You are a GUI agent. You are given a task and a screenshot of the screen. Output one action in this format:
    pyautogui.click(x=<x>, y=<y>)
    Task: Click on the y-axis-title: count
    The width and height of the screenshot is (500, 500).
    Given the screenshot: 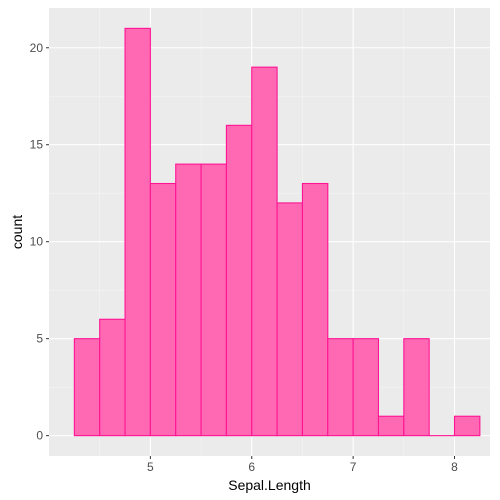 What is the action you would take?
    pyautogui.click(x=17, y=232)
    